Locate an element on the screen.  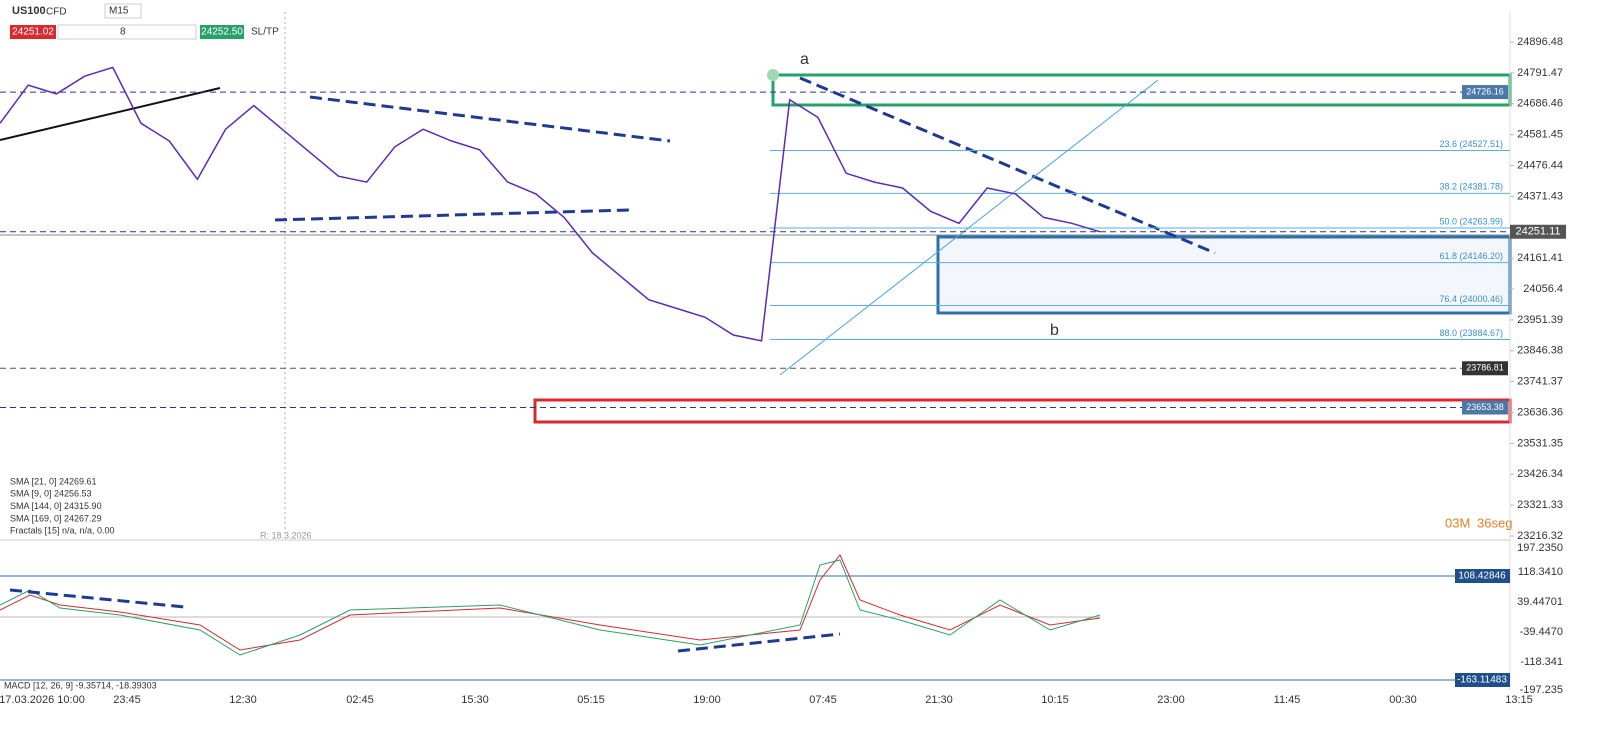
quantity-box is located at coordinates (127, 32).